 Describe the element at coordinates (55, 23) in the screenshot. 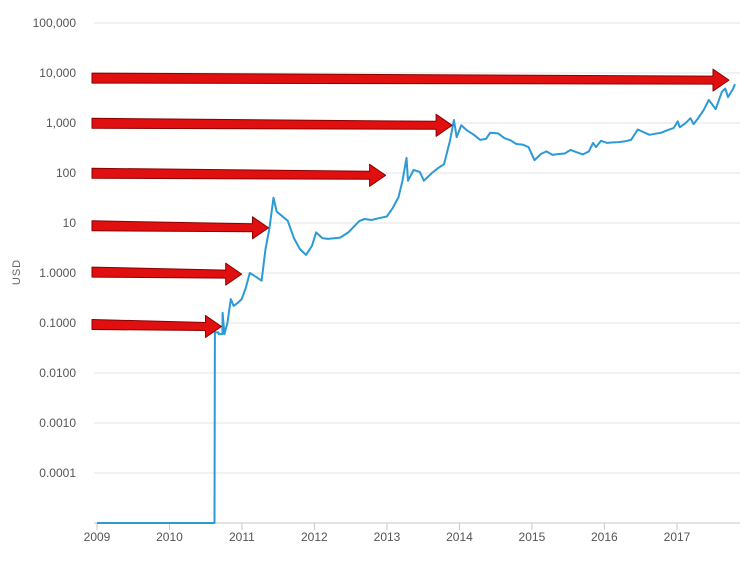

I see `y-tick-label: 100,000` at that location.